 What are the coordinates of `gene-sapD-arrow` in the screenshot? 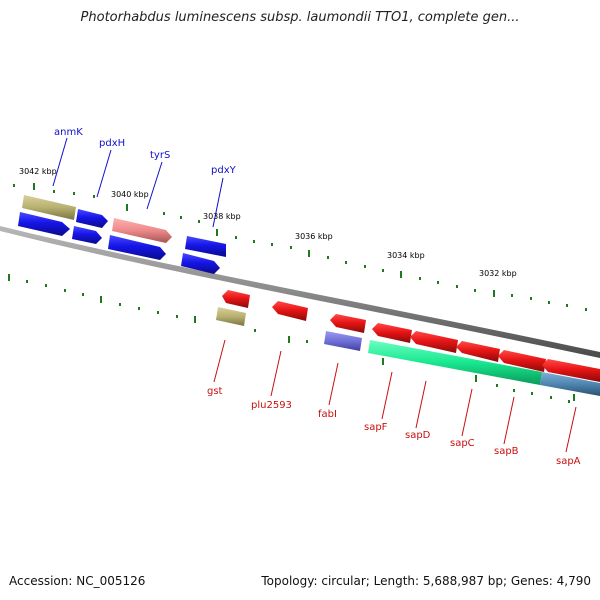 It's located at (434, 342).